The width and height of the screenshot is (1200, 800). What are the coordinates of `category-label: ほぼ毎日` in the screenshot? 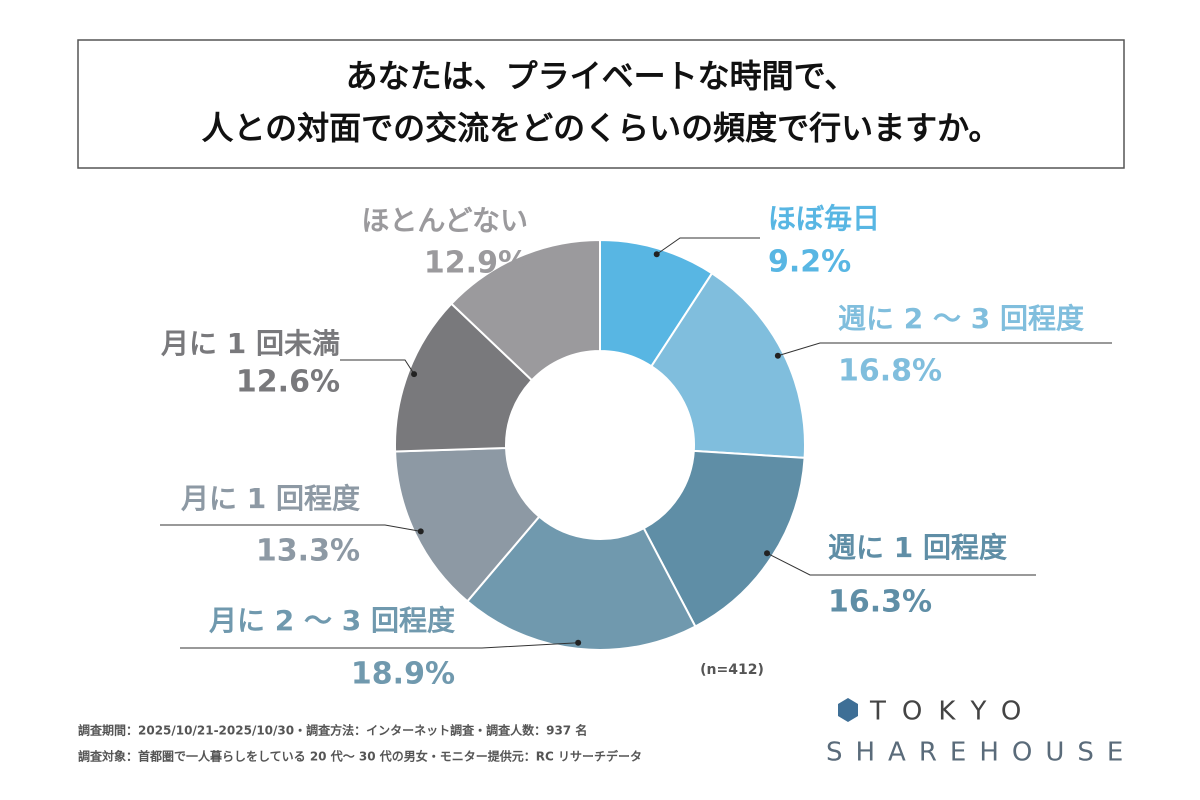 It's located at (824, 218).